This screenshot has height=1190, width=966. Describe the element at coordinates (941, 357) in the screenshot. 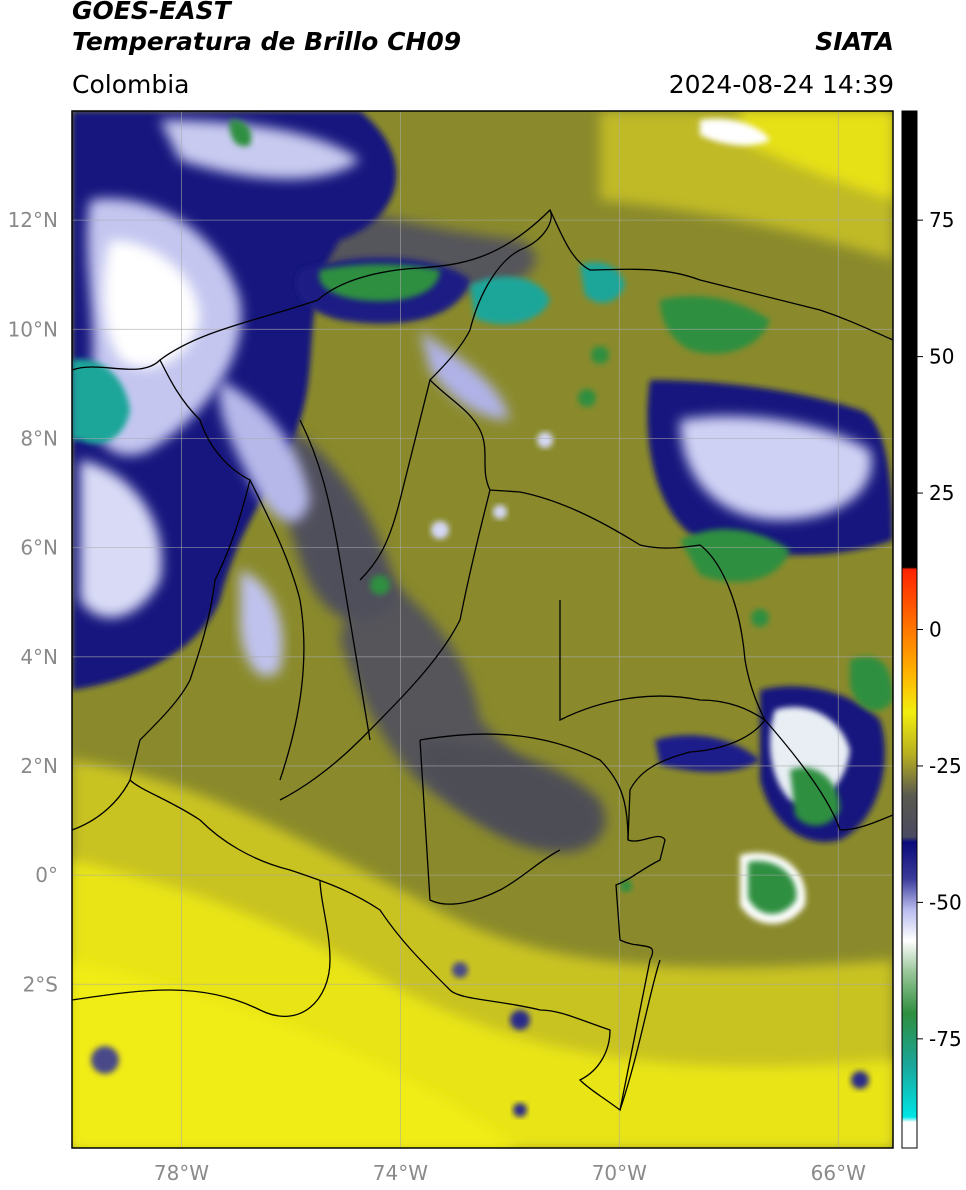

I see `colorbar-tick-label: 50` at that location.